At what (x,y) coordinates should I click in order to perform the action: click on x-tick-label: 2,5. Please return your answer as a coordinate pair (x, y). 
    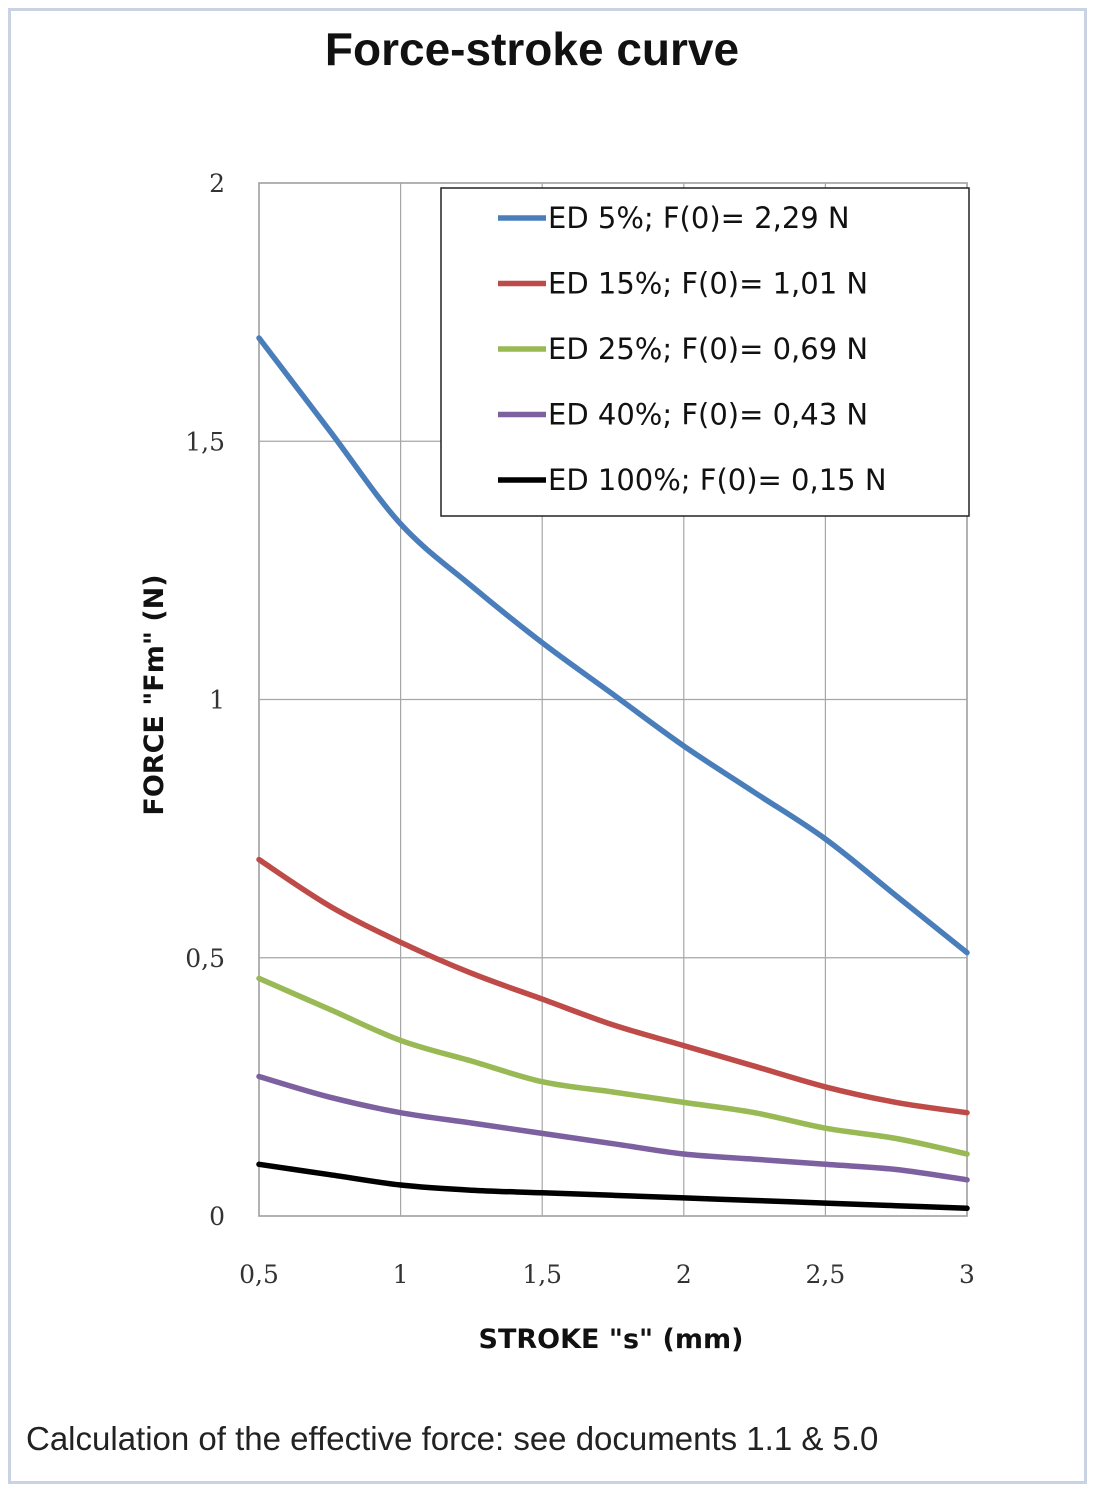
    Looking at the image, I should click on (826, 1274).